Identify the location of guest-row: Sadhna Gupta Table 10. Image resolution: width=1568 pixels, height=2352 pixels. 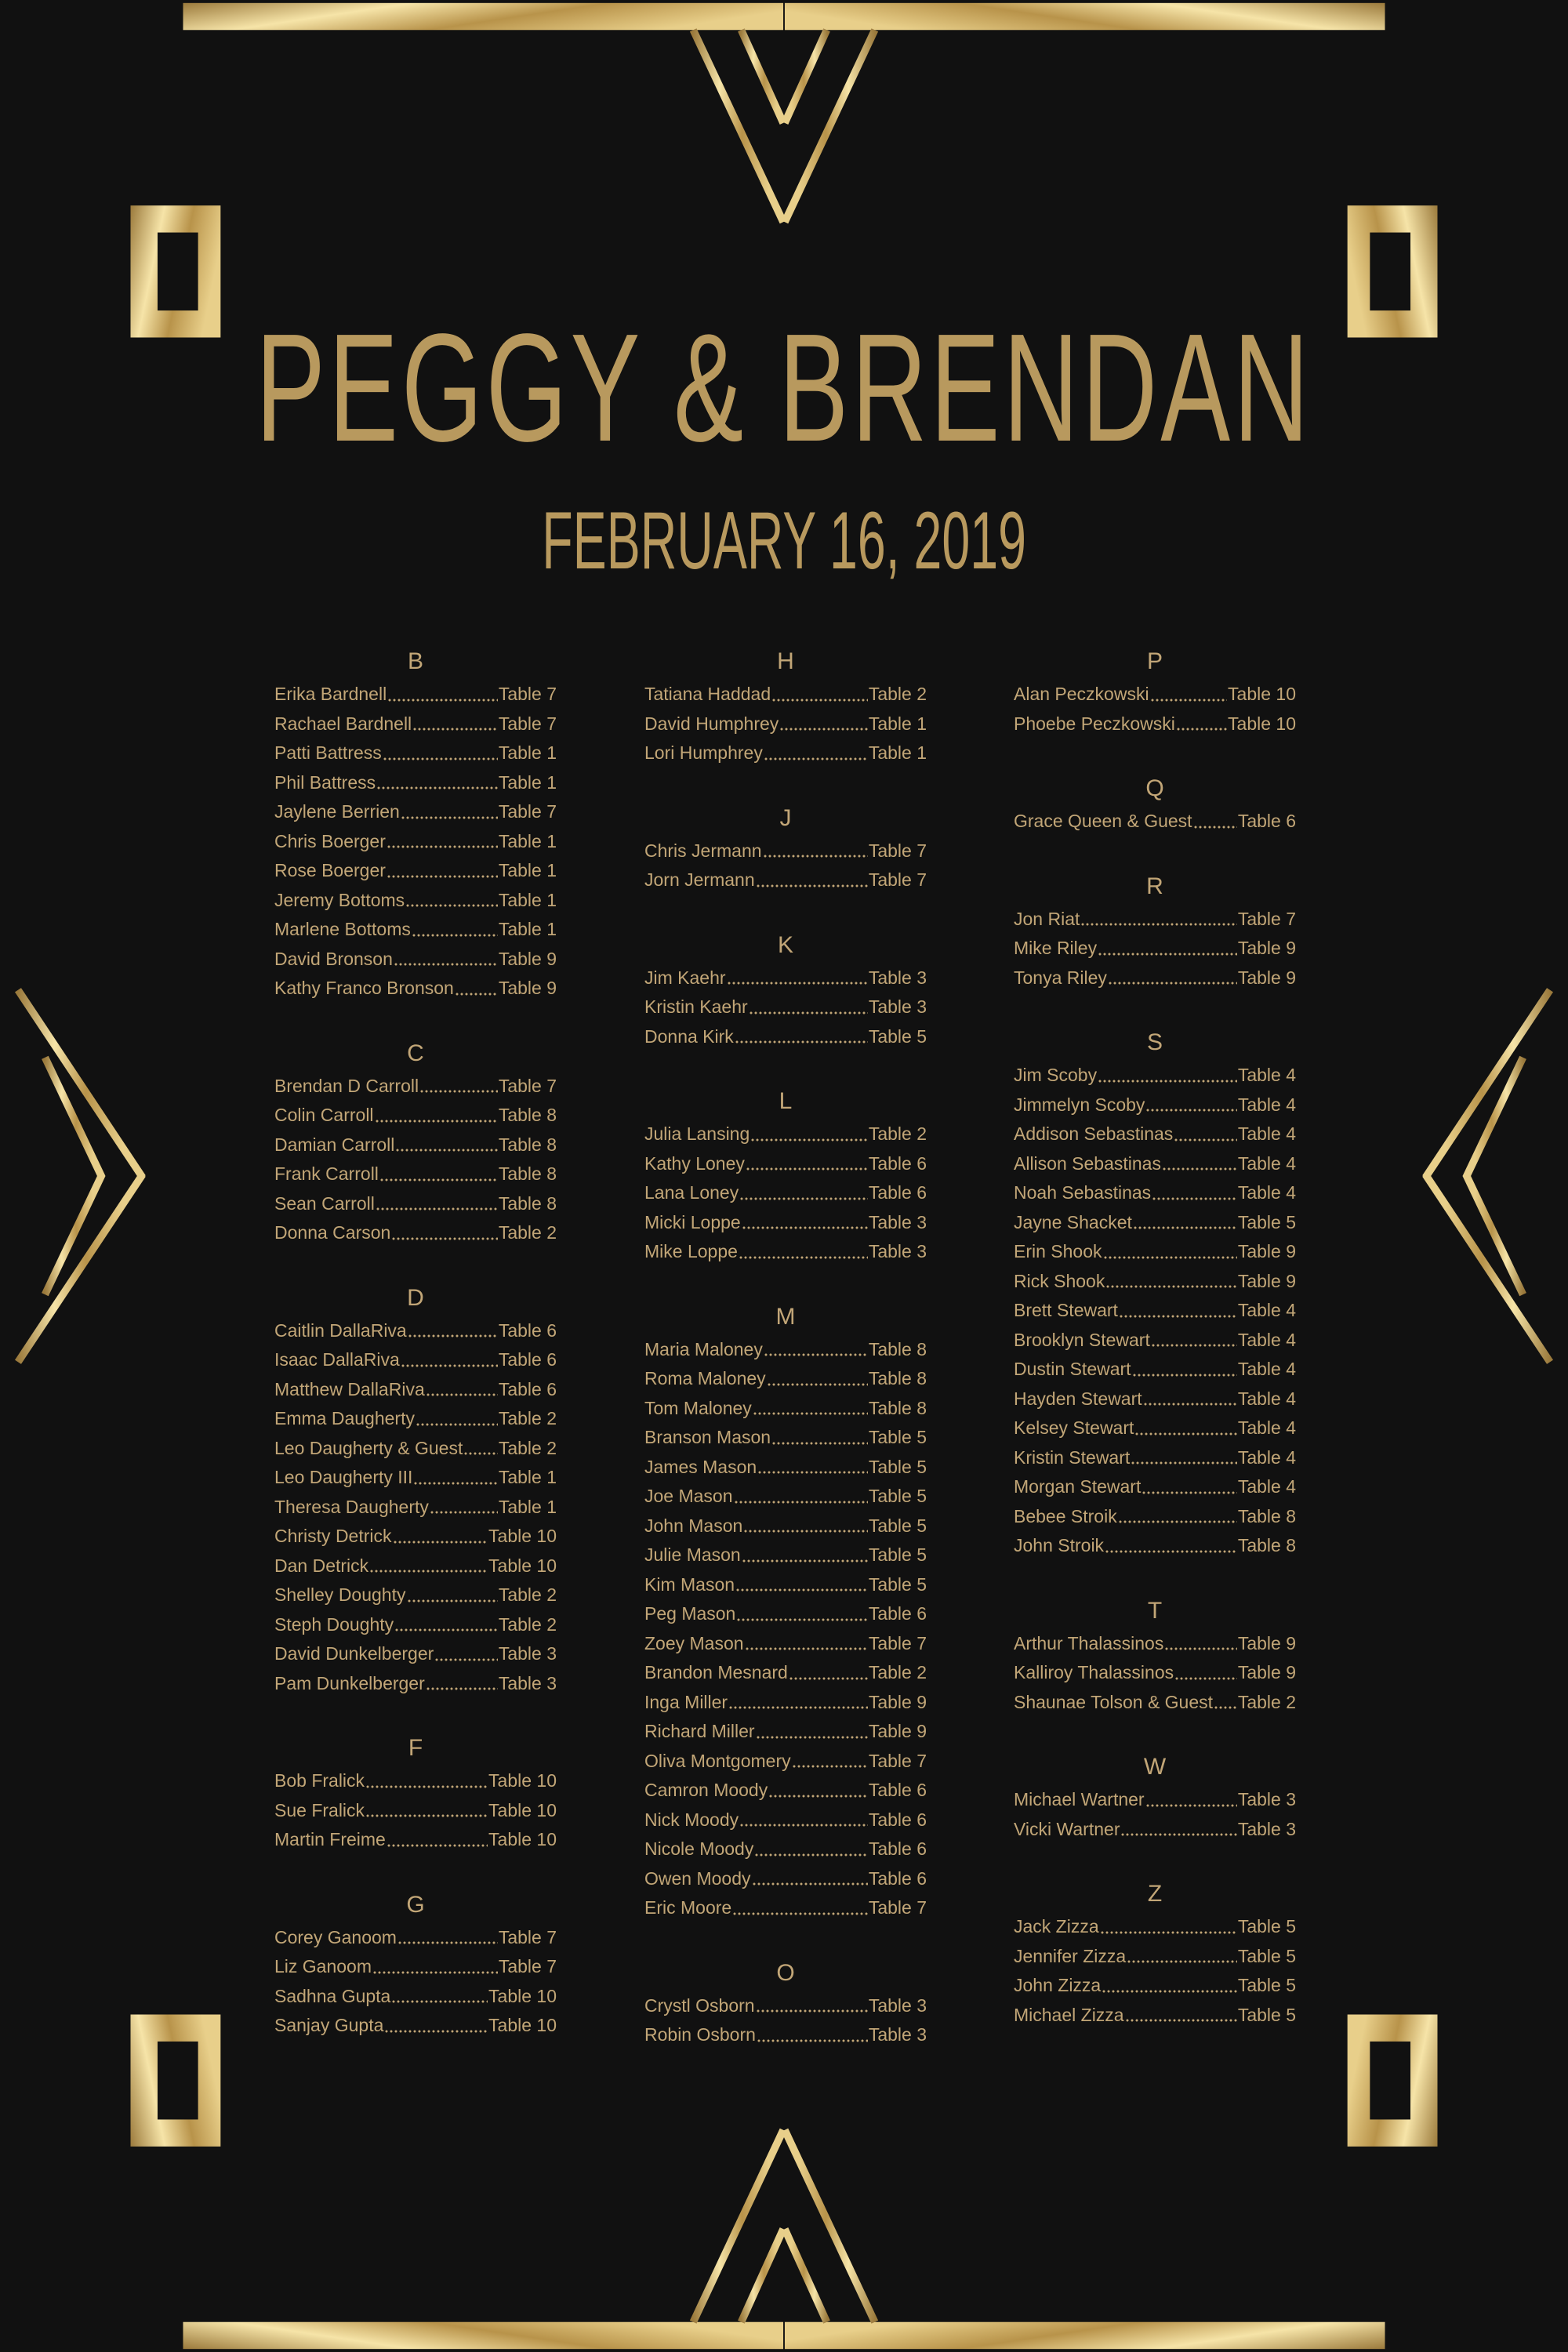
(415, 1997).